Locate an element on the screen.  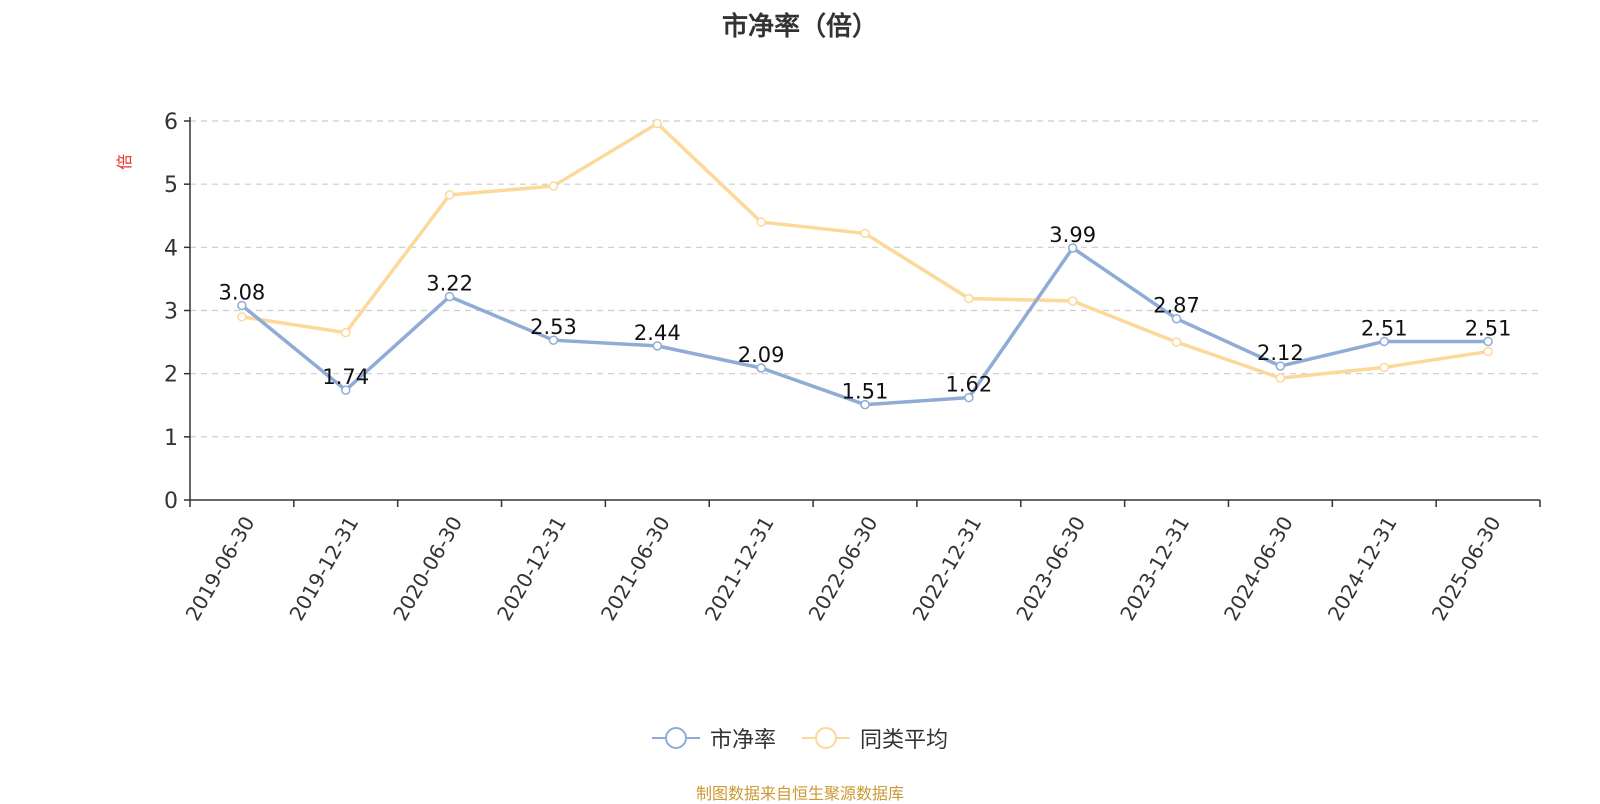
source-footer: 制图数据来自恒生聚源数据库 is located at coordinates (799, 793).